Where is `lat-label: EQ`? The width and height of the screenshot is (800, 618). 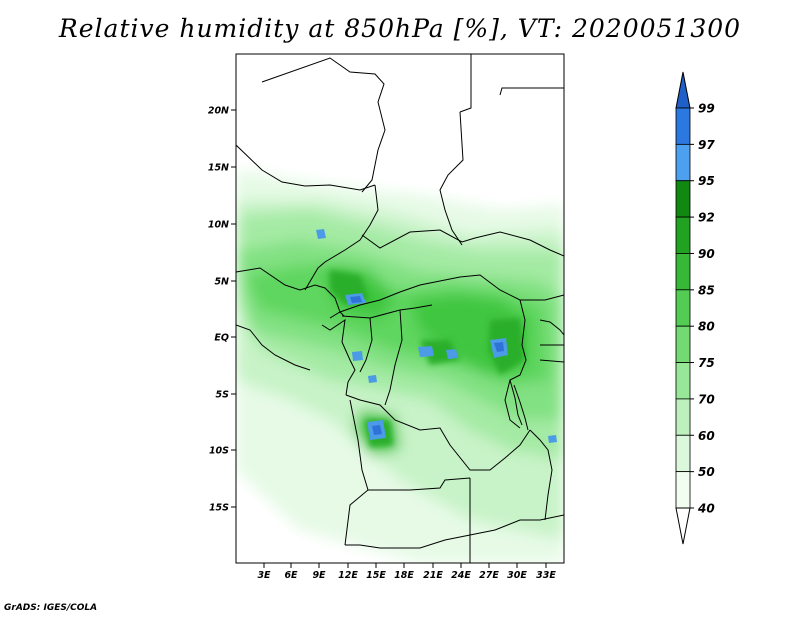
lat-label: EQ is located at coordinates (221, 338).